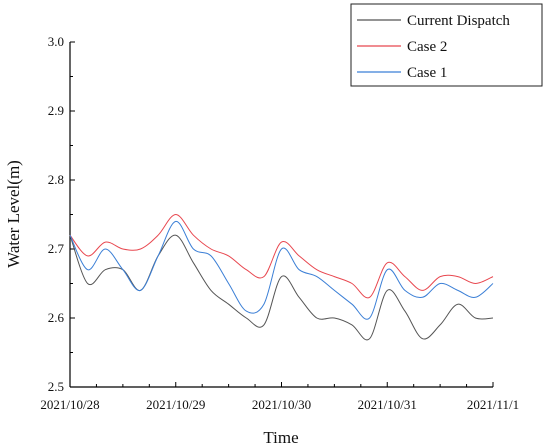 The width and height of the screenshot is (550, 447). What do you see at coordinates (281, 404) in the screenshot?
I see `x-tick-label: 2021/10/30` at bounding box center [281, 404].